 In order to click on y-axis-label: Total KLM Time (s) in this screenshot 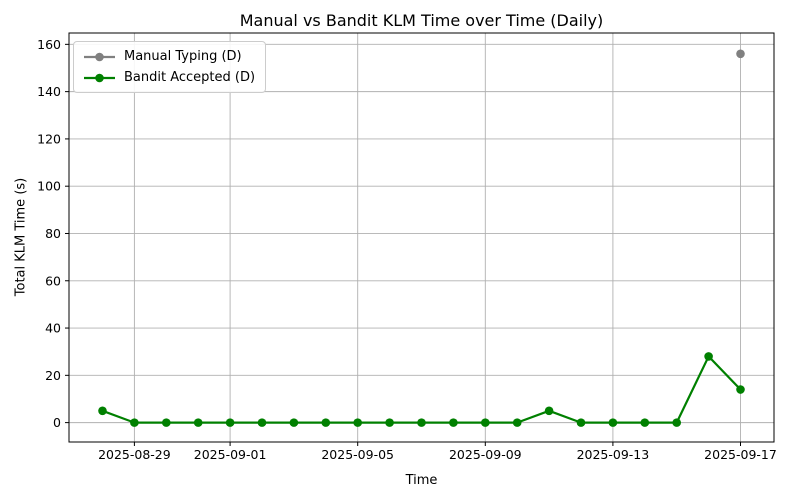, I will do `click(21, 237)`.